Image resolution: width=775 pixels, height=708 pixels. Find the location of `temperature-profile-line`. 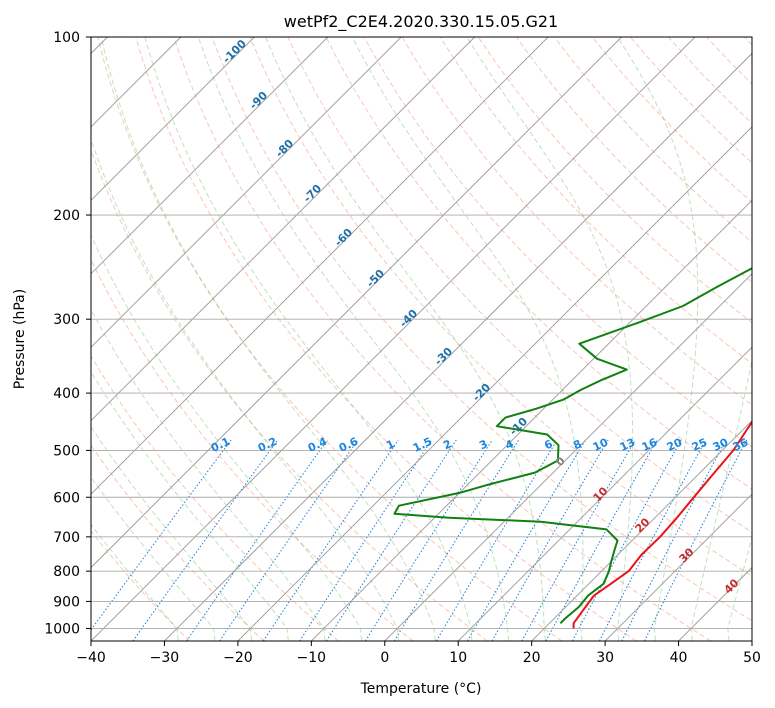

temperature-profile-line is located at coordinates (662, 524).